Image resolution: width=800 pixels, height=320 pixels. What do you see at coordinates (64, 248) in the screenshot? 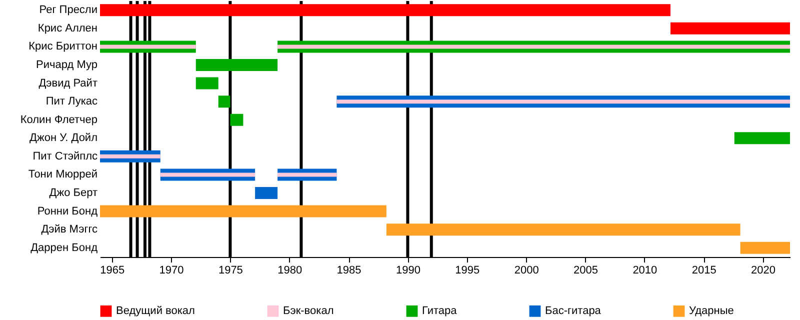
I see `y-tick-label: Даррен Бонд` at bounding box center [64, 248].